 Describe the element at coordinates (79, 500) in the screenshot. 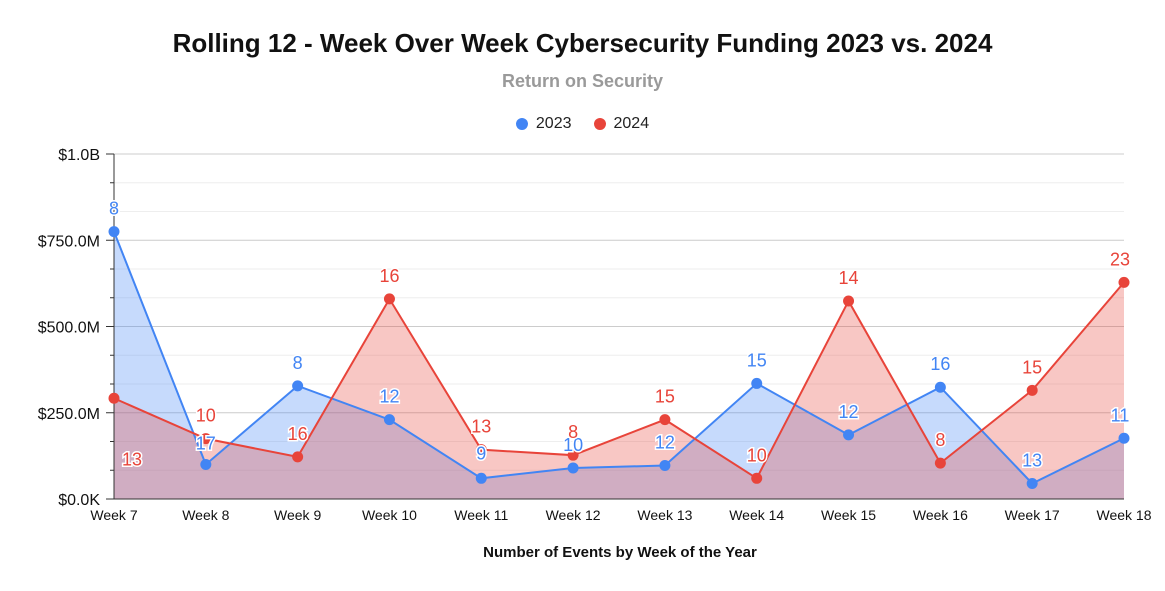

I see `y-tick-label: $0.0K` at that location.